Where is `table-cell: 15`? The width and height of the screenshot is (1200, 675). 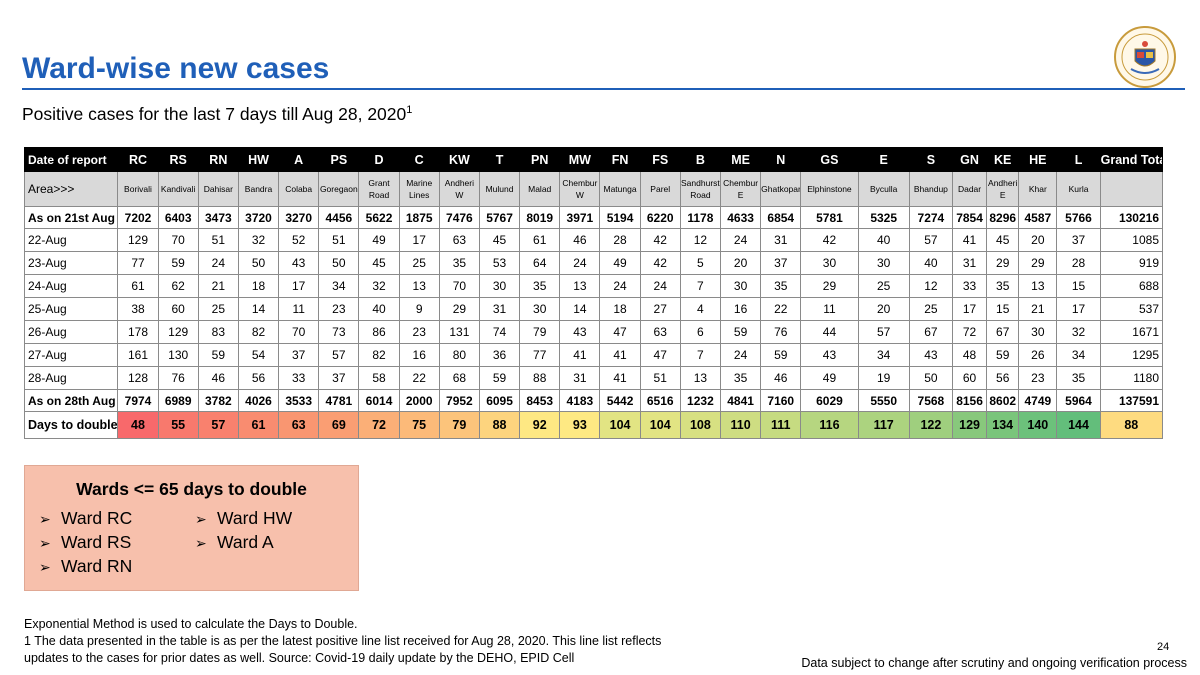
table-cell: 15 is located at coordinates (1003, 309).